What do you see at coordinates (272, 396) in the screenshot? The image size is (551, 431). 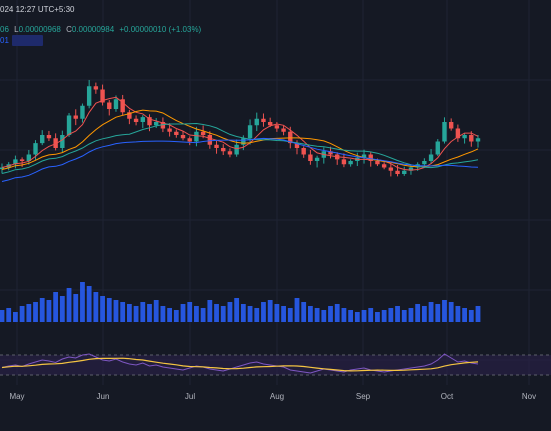 I see `time-axis: May Jun Jul Aug Sep Oct Nov` at bounding box center [272, 396].